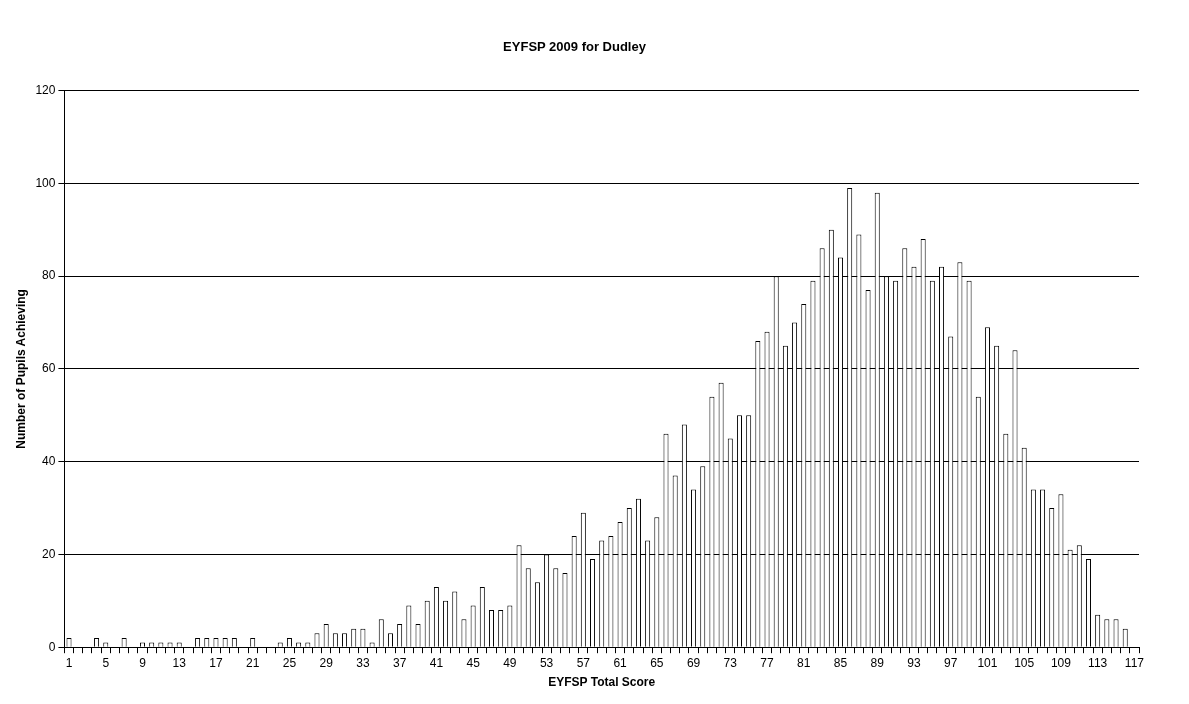 This screenshot has width=1189, height=704. I want to click on x-tick-label: 65, so click(657, 662).